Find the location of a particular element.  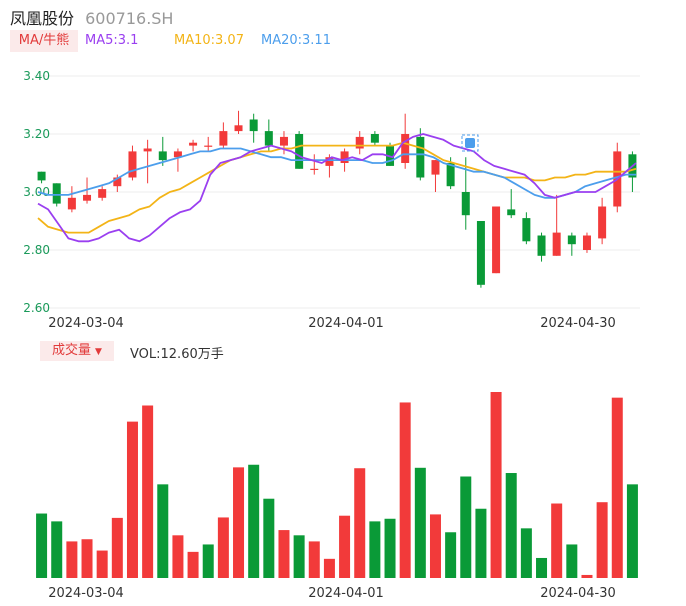

event-marker is located at coordinates (470, 143).